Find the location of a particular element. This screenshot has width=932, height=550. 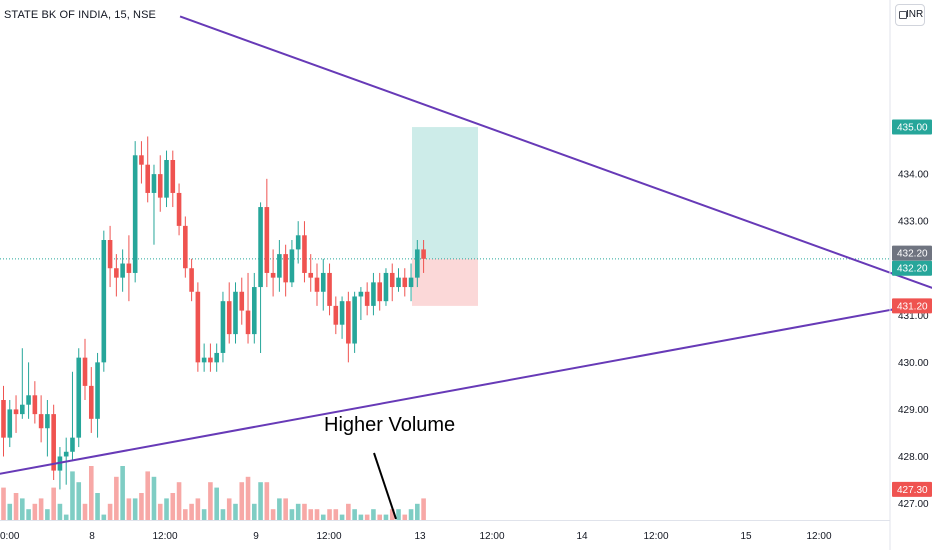

x-tick-label: 9 is located at coordinates (256, 536).